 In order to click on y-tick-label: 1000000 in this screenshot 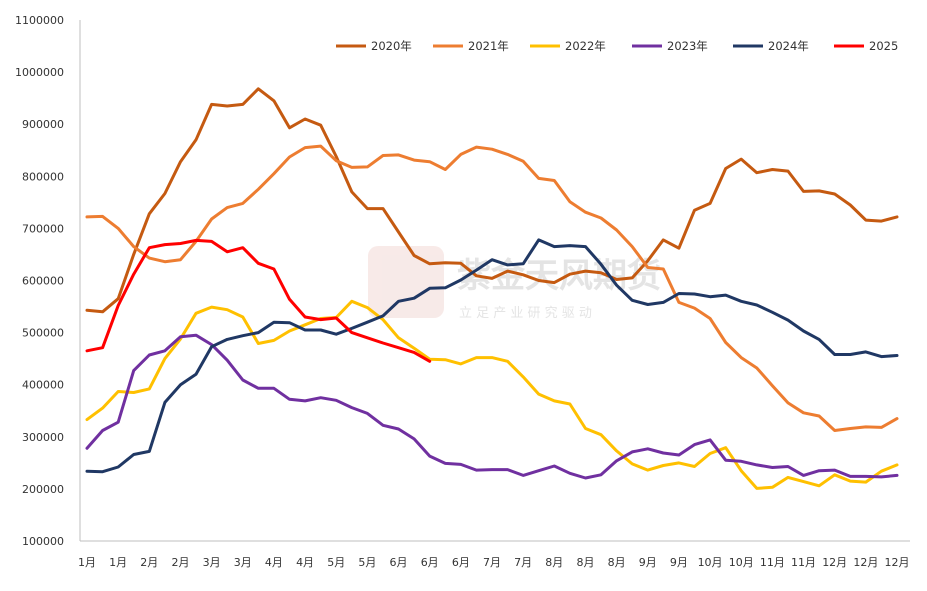, I will do `click(39, 72)`.